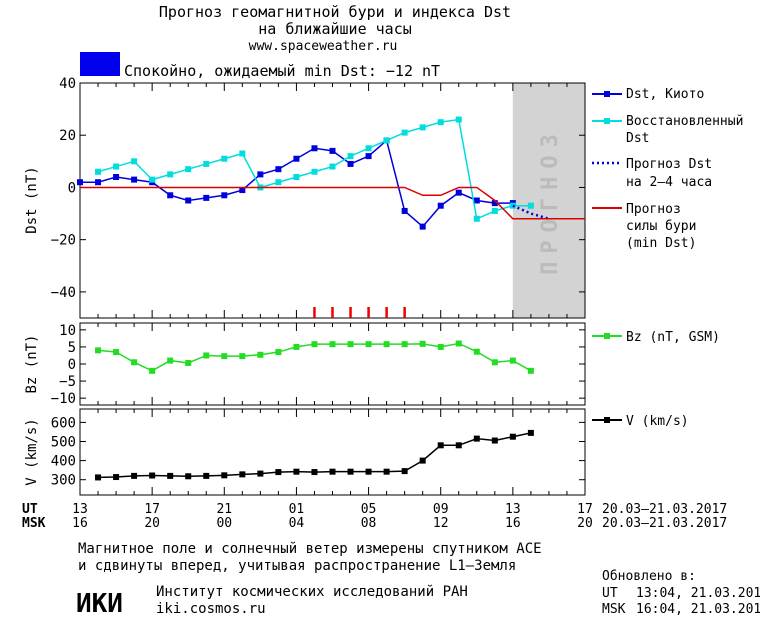 This screenshot has height=624, width=760. I want to click on legend-storm-forecast-line1: Прогноз, so click(653, 209).